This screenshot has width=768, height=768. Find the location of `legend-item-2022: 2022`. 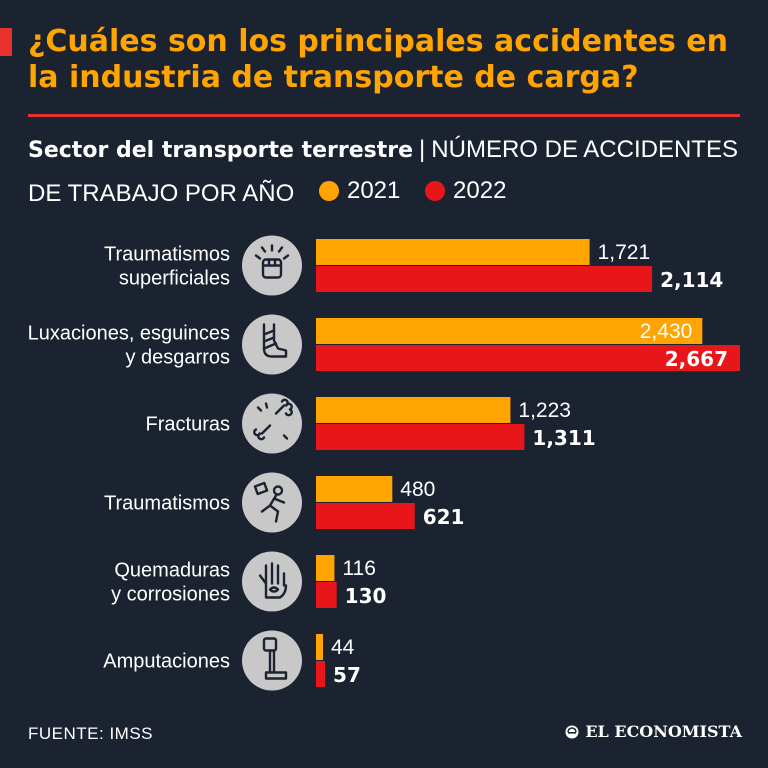

legend-item-2022: 2022 is located at coordinates (465, 191).